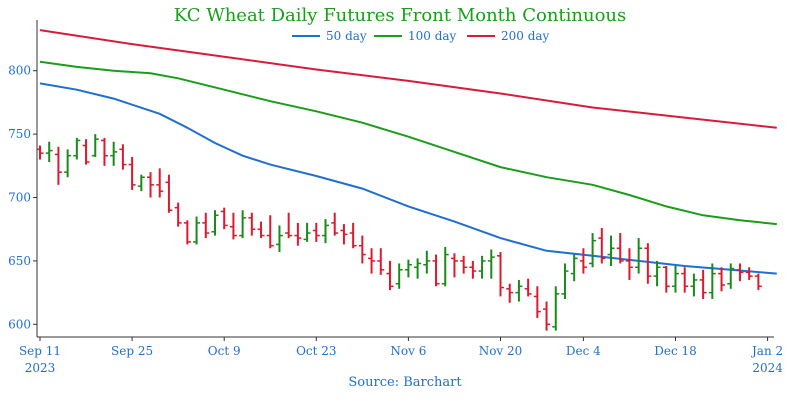  I want to click on source-caption: Source: Barchart, so click(405, 382).